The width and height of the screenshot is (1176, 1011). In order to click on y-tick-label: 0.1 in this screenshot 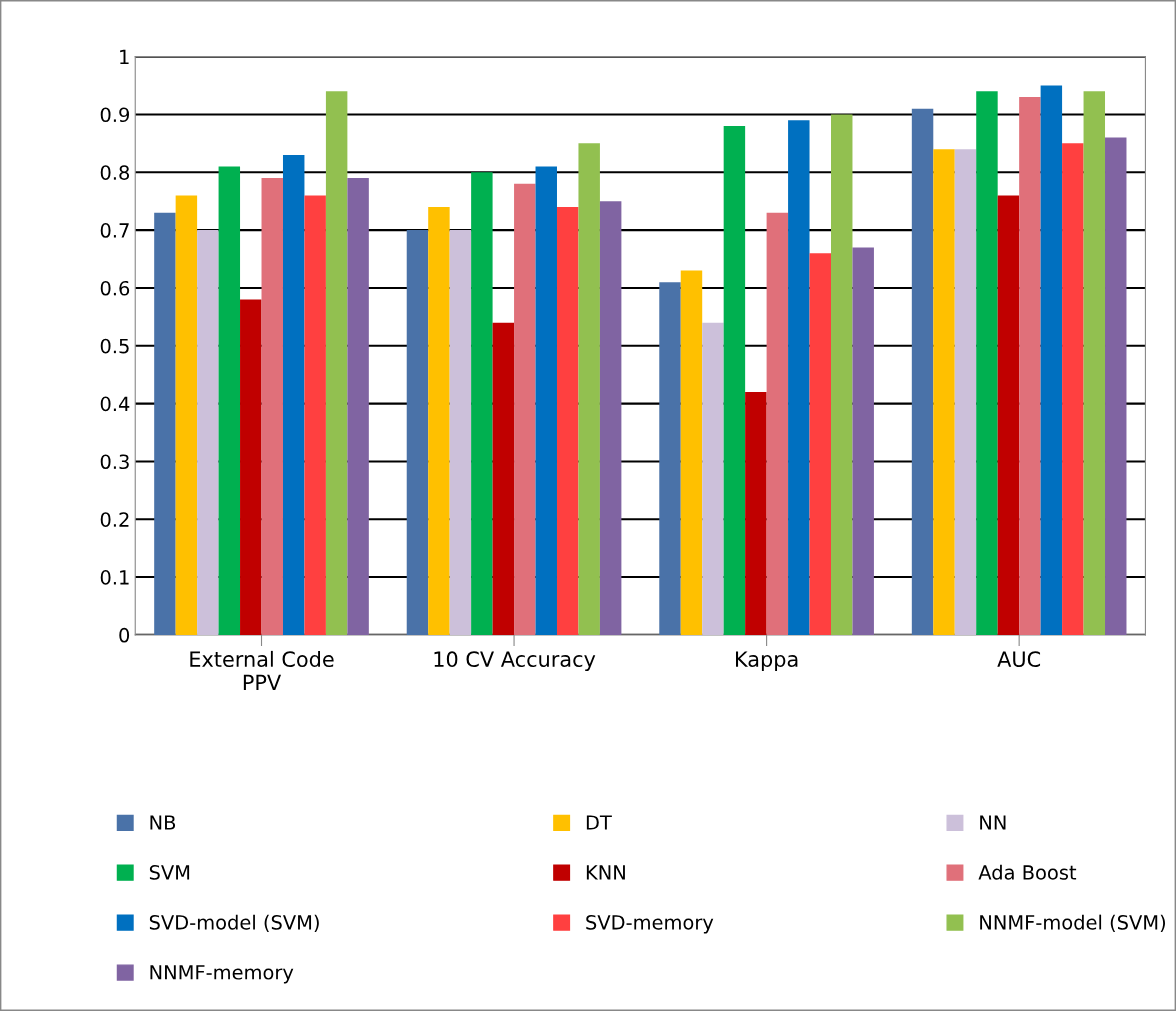, I will do `click(114, 577)`.